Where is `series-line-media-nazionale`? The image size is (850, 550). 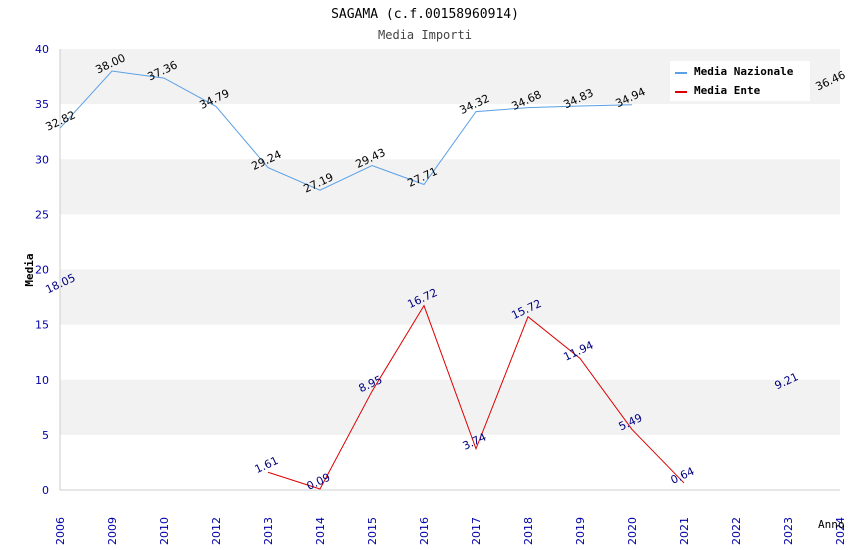
series-line-media-nazionale is located at coordinates (346, 130).